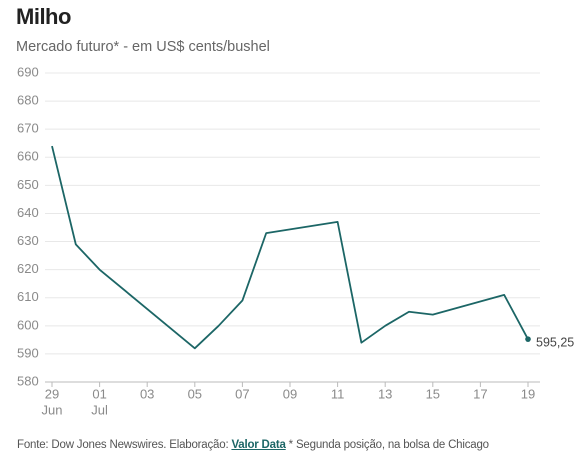 The width and height of the screenshot is (585, 471). Describe the element at coordinates (242, 393) in the screenshot. I see `x-tick-label: 07` at that location.